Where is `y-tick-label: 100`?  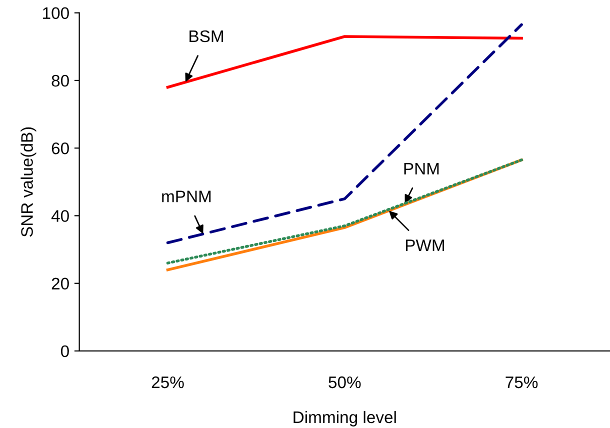 y-tick-label: 100 is located at coordinates (56, 13).